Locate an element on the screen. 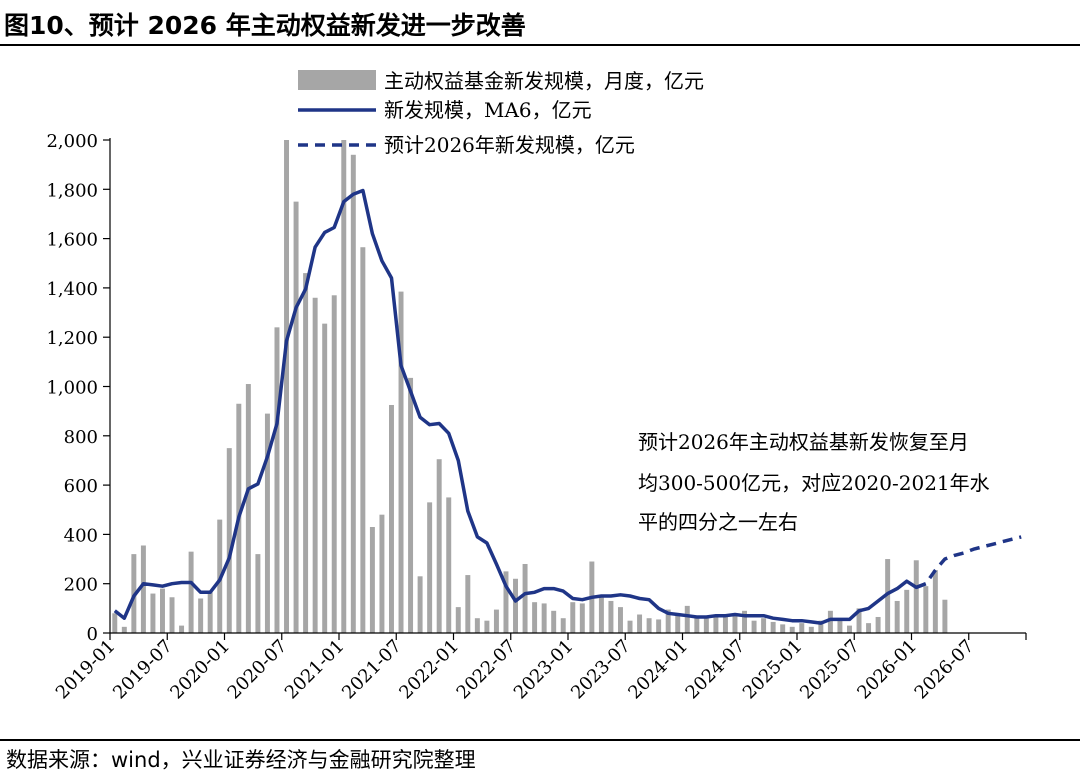 The image size is (1080, 783). annotation-line-1: 预计2026年主动权益基新发恢复至月 is located at coordinates (803, 442).